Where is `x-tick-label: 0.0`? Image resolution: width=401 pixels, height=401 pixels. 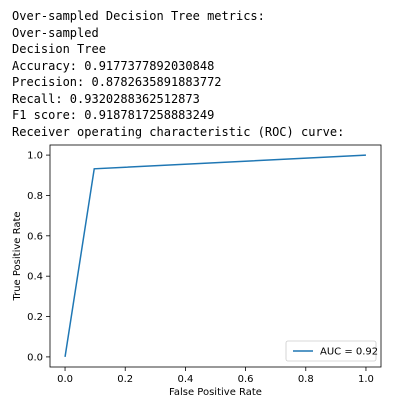 x-tick-label: 0.0 is located at coordinates (65, 379).